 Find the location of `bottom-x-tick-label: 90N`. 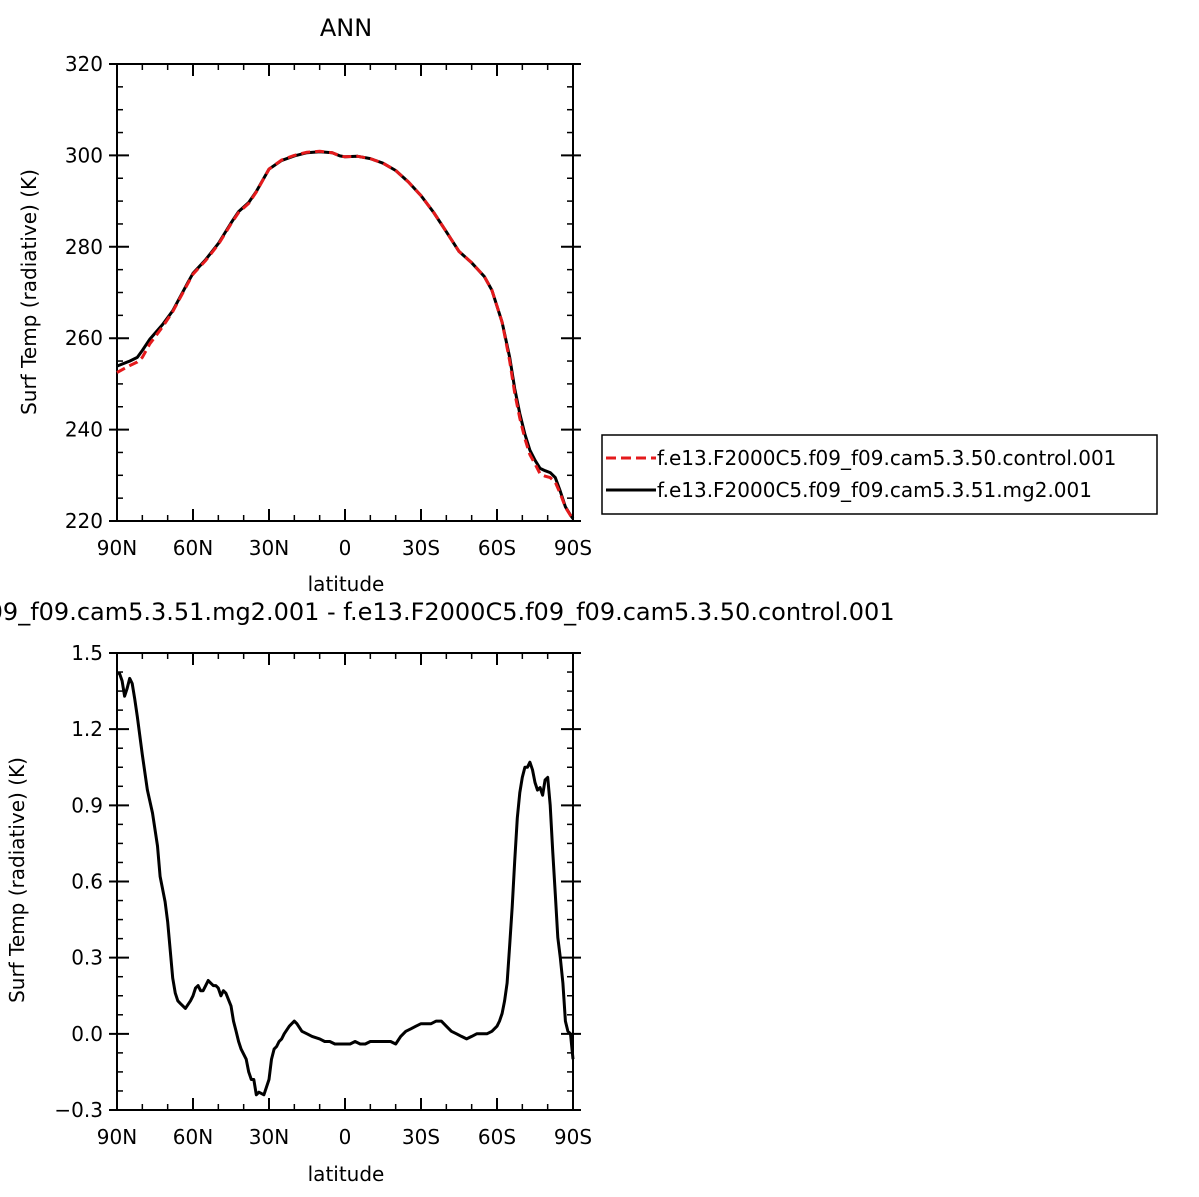

bottom-x-tick-label: 90N is located at coordinates (117, 1137).